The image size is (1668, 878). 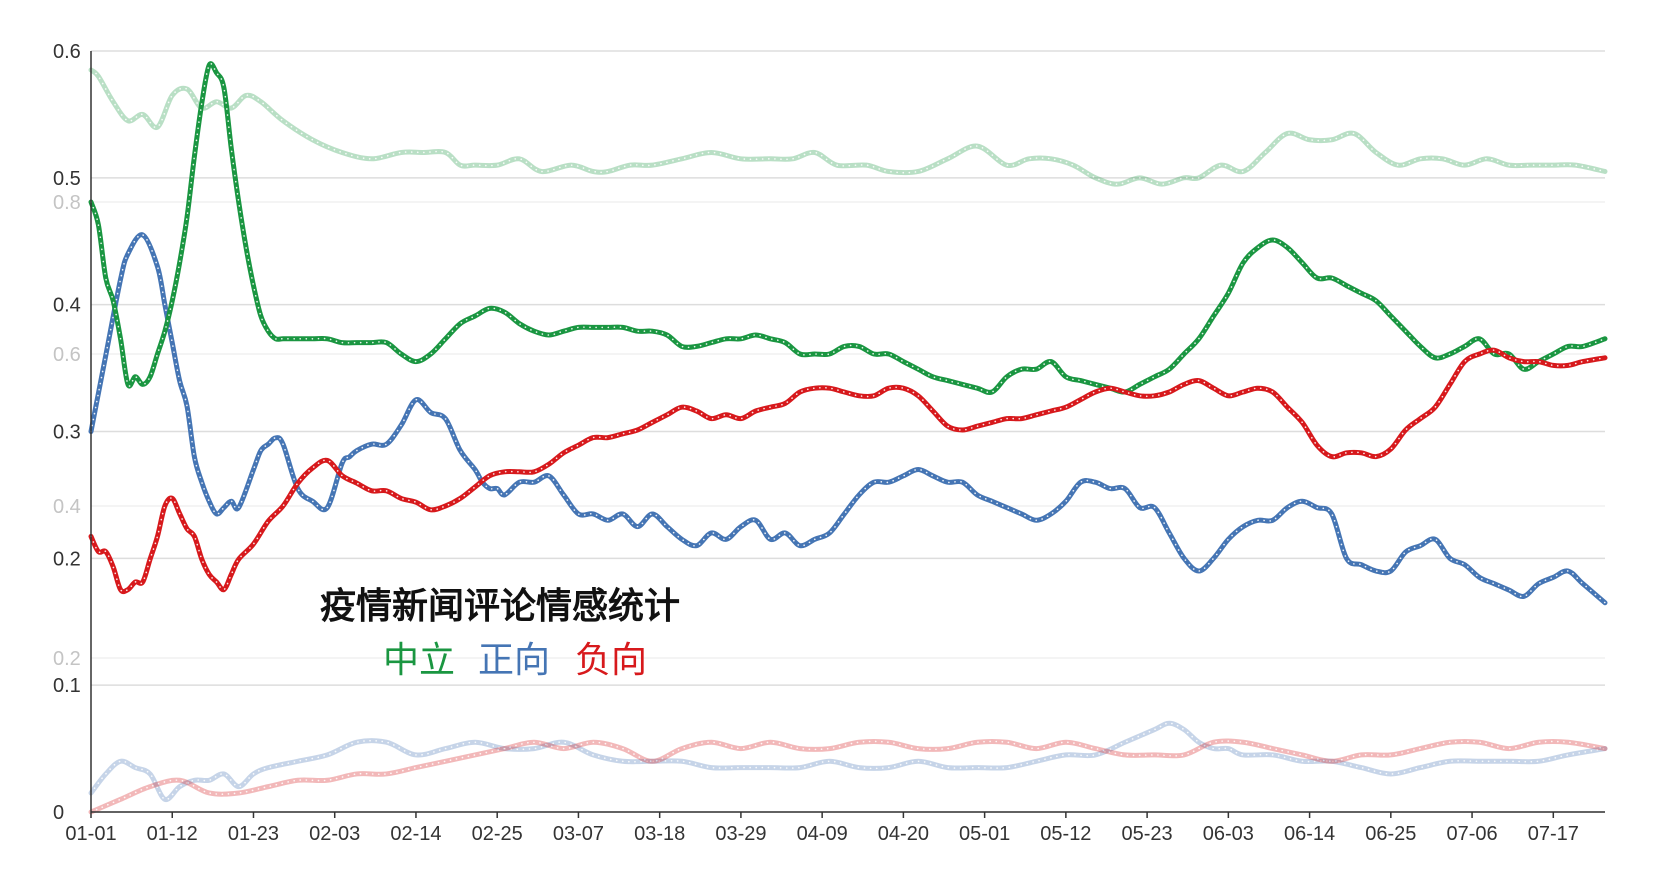 I want to click on y-tick-label-top-3: 0.3, so click(x=67, y=433).